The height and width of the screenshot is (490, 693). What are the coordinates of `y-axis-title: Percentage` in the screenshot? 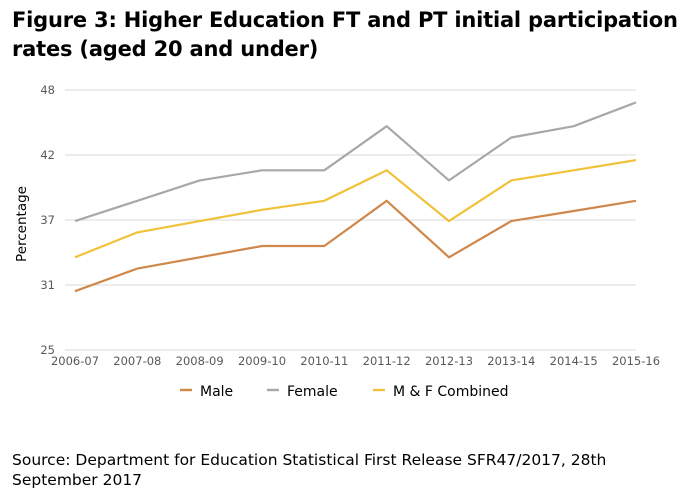 It's located at (22, 224).